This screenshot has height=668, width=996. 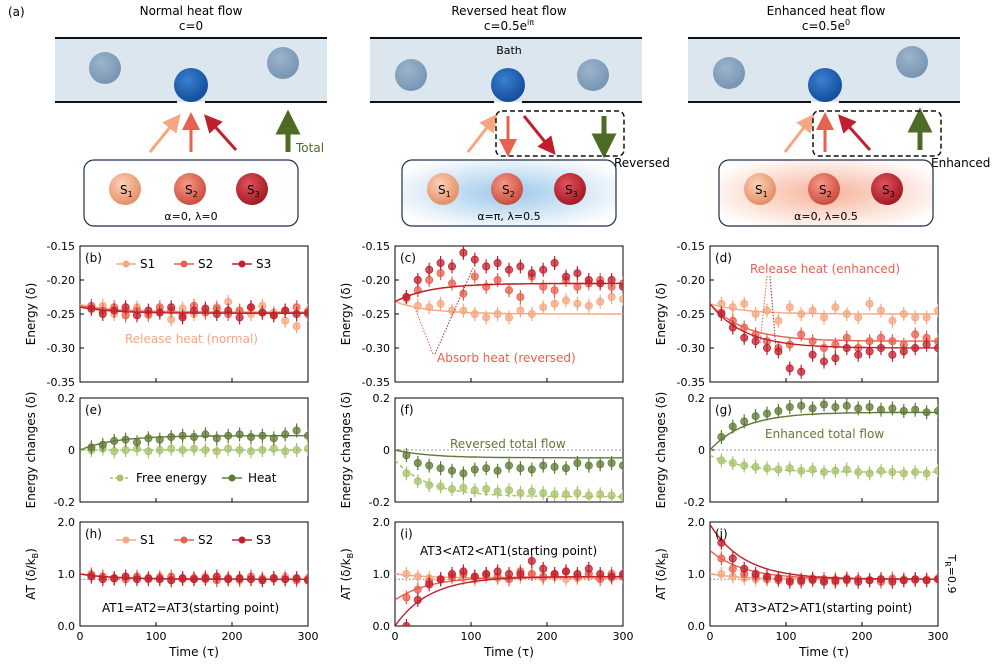 What do you see at coordinates (190, 189) in the screenshot?
I see `system-ball-s2` at bounding box center [190, 189].